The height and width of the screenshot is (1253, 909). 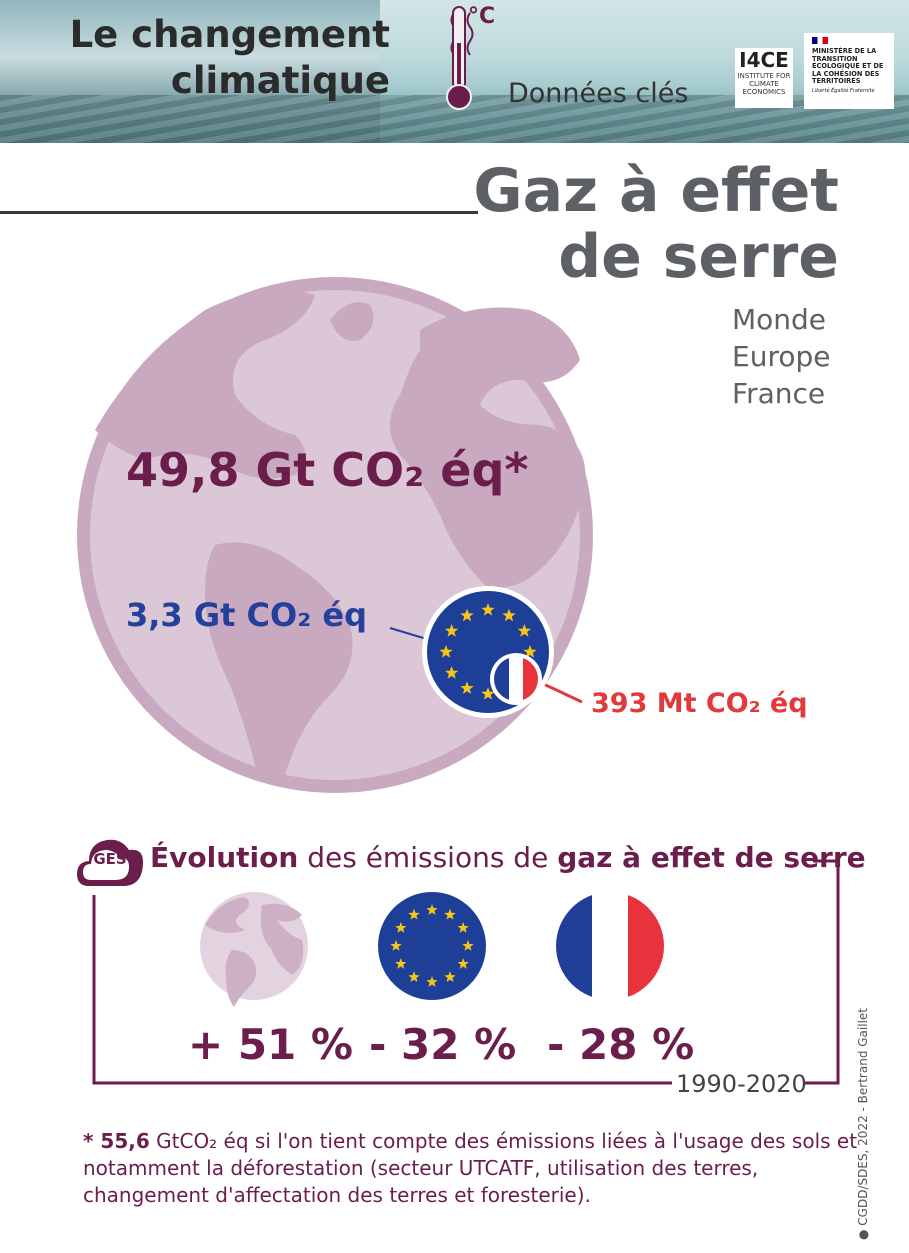 I want to click on evolution-eu-stars, so click(x=432, y=945).